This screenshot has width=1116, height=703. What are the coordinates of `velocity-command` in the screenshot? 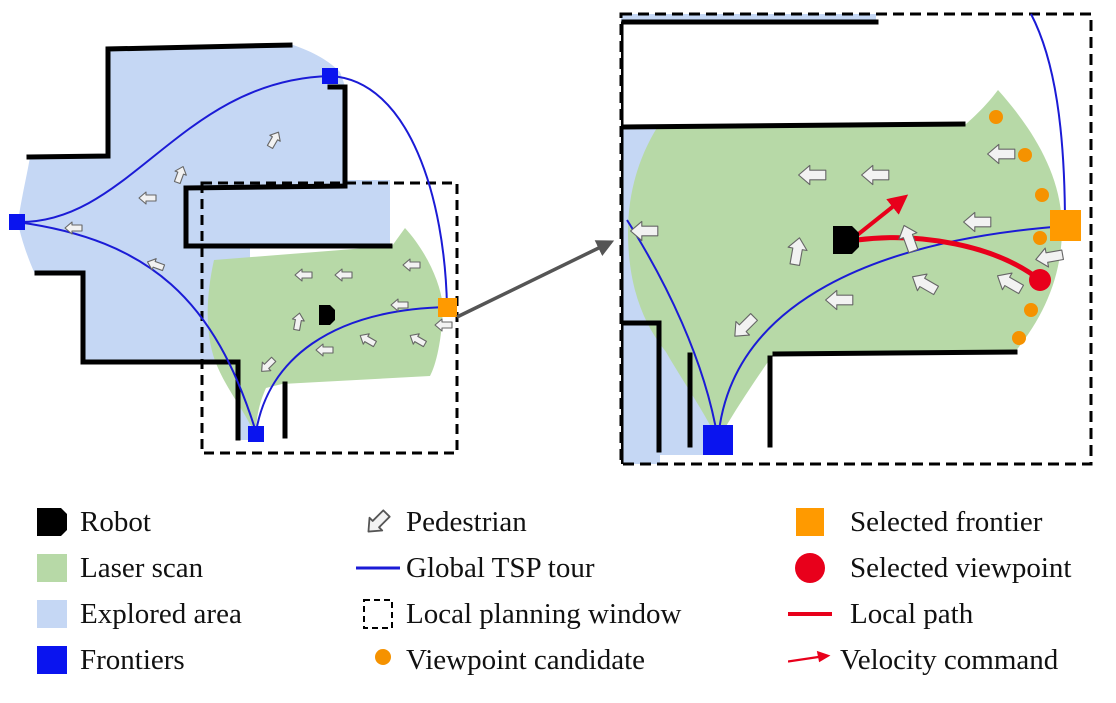 It's located at (881, 216).